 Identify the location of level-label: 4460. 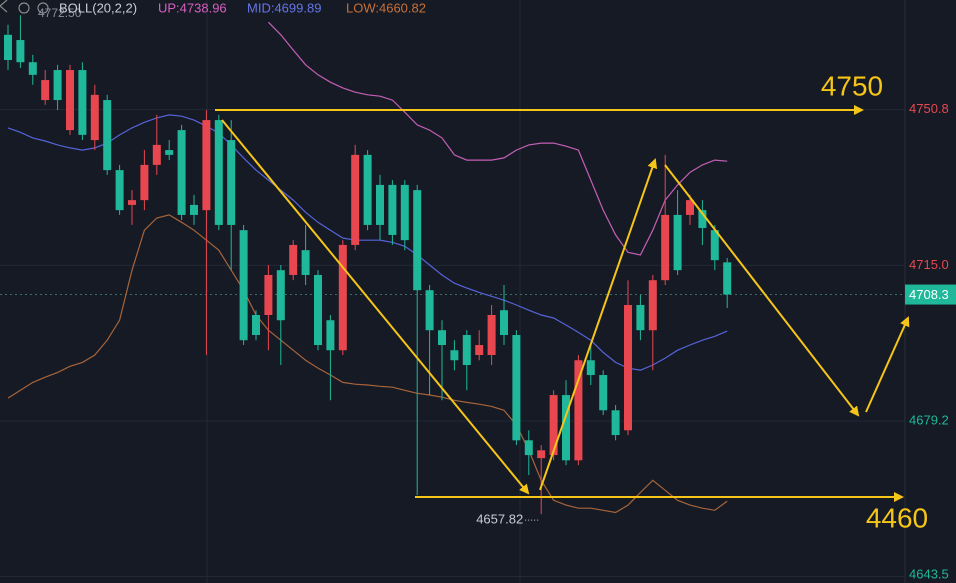
(897, 517).